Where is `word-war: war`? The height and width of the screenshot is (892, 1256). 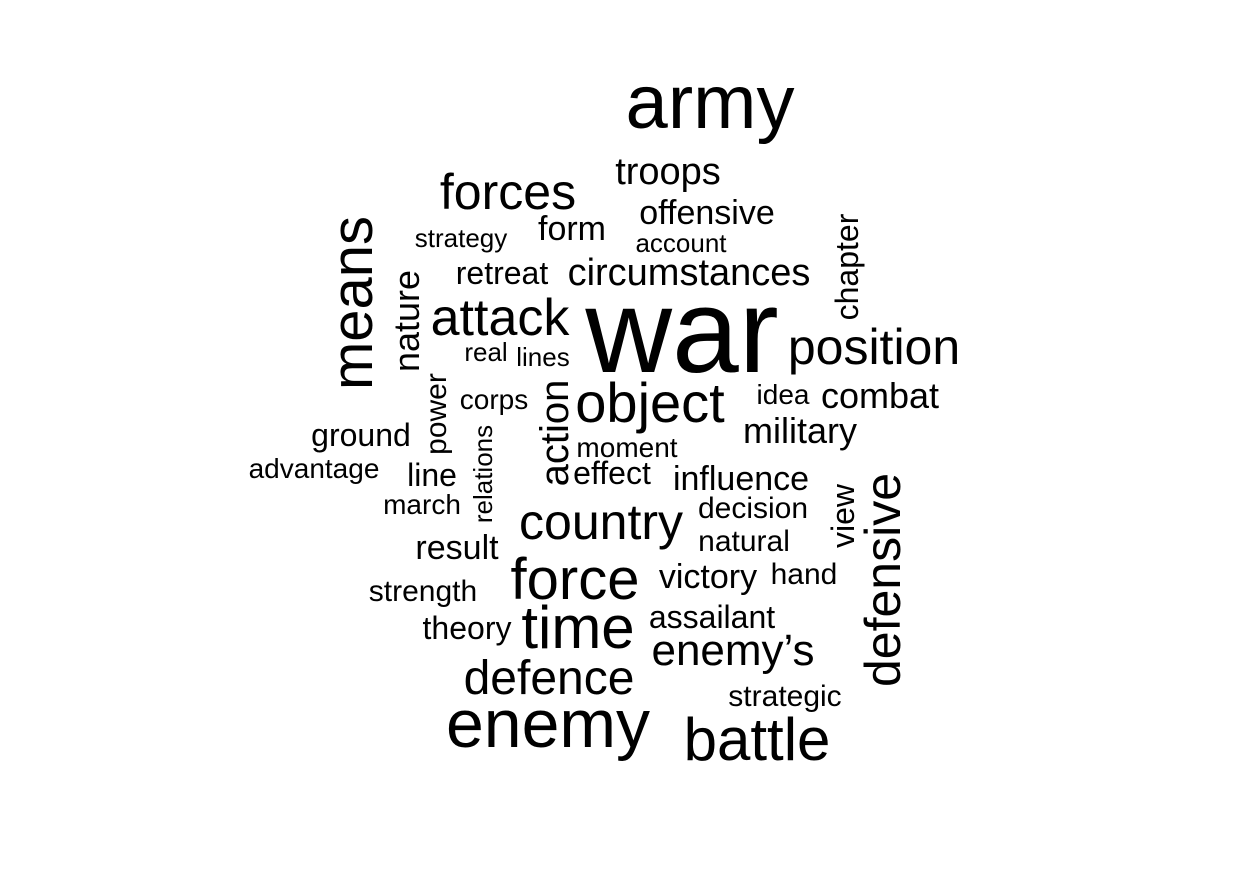 word-war: war is located at coordinates (682, 331).